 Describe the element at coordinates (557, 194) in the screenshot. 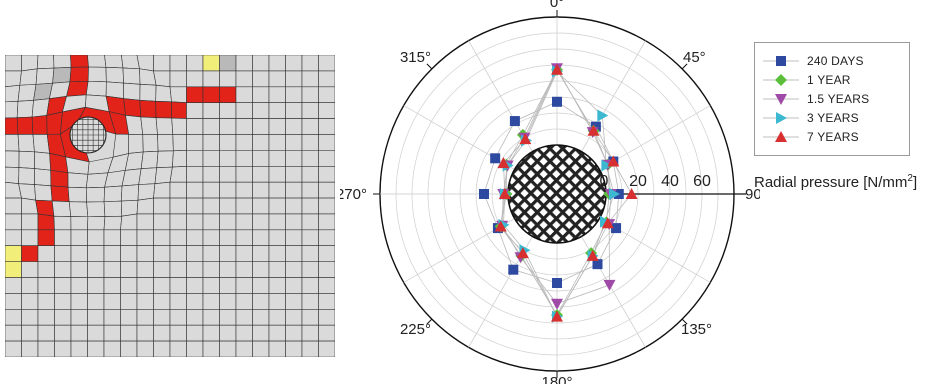

I see `center-opening` at that location.